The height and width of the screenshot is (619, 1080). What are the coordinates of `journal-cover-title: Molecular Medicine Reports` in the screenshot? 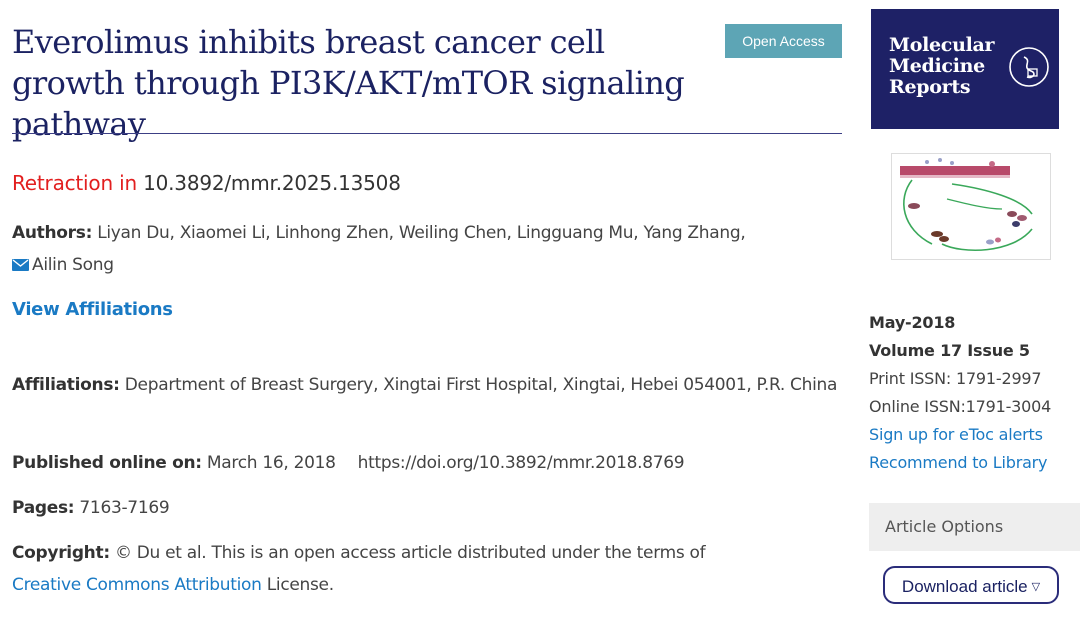 It's located at (942, 66).